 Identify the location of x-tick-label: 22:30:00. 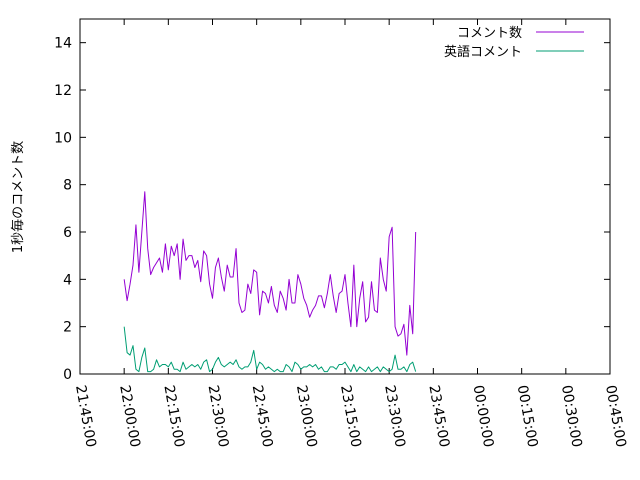
(218, 416).